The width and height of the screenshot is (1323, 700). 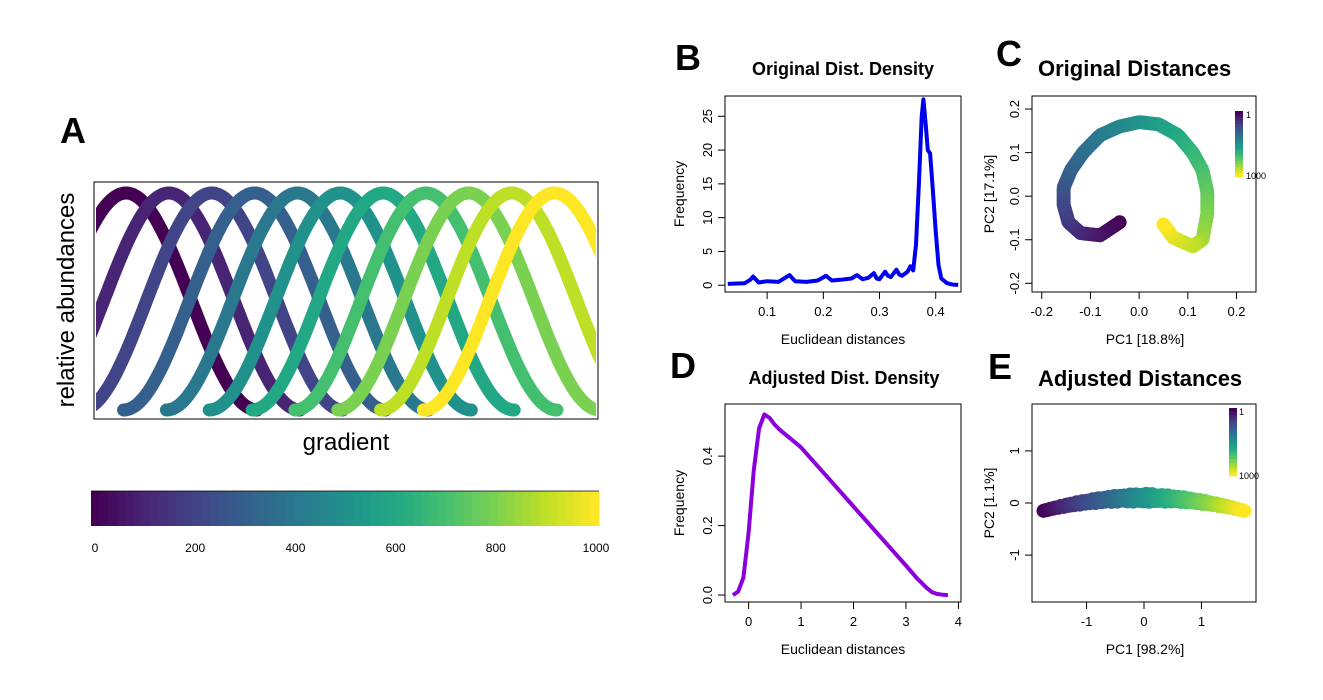 I want to click on panel-e-legend-top: 1, so click(x=1241, y=412).